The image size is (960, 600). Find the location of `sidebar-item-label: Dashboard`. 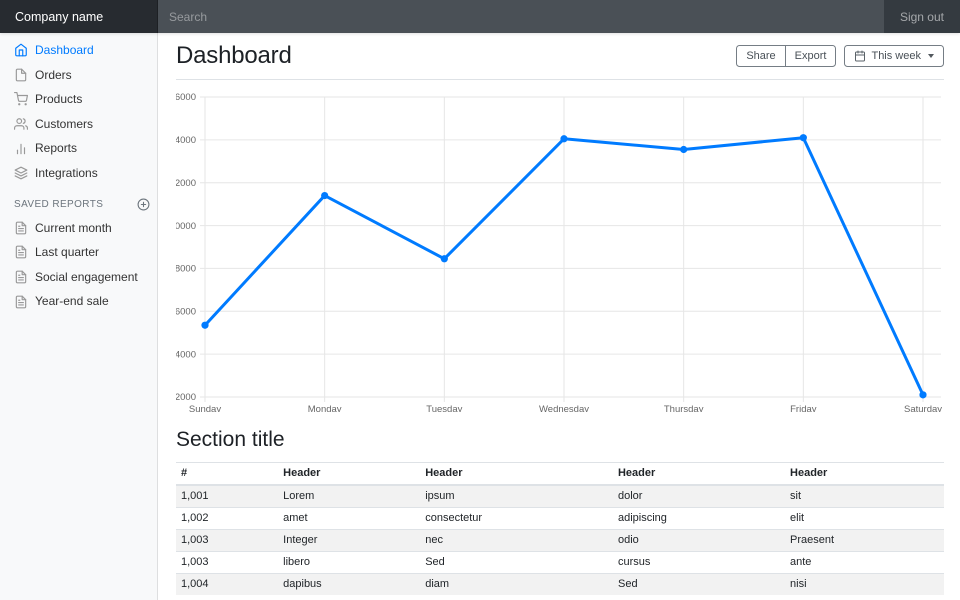

sidebar-item-label: Dashboard is located at coordinates (64, 50).